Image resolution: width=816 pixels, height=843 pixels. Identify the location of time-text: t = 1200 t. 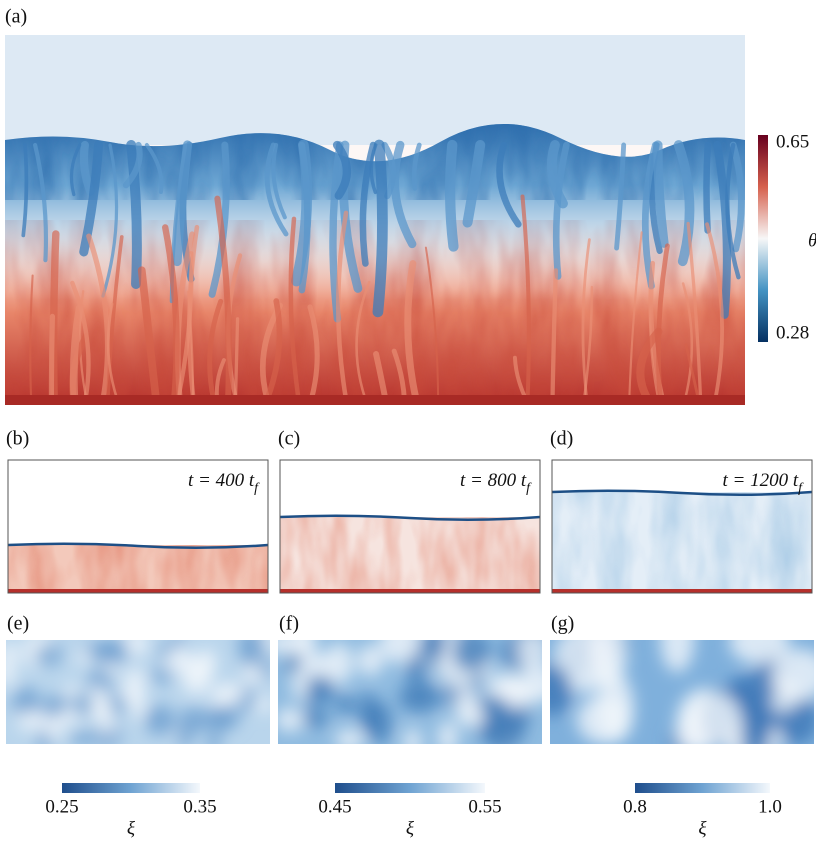
(760, 480).